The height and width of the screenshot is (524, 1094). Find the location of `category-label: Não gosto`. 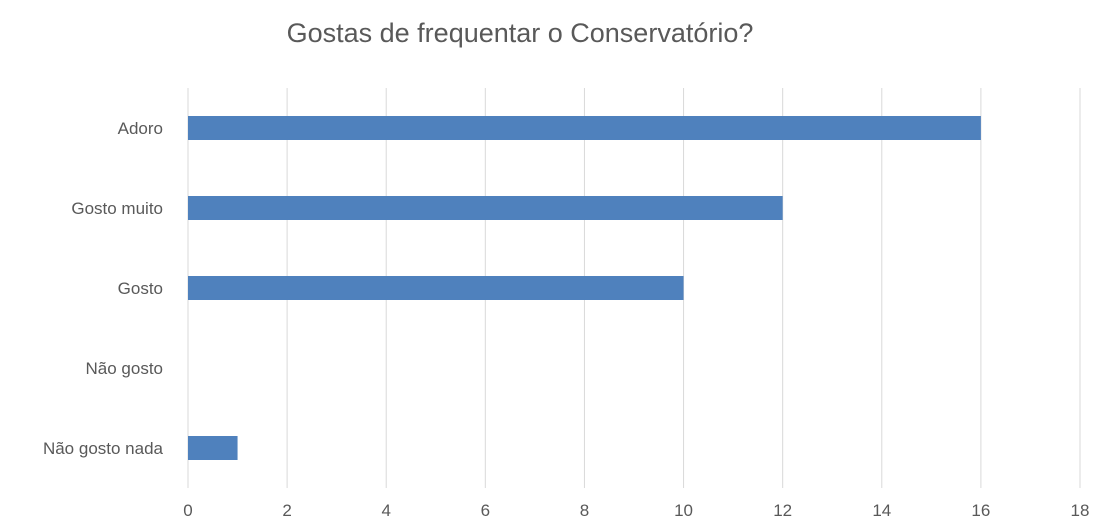

category-label: Não gosto is located at coordinates (125, 368).